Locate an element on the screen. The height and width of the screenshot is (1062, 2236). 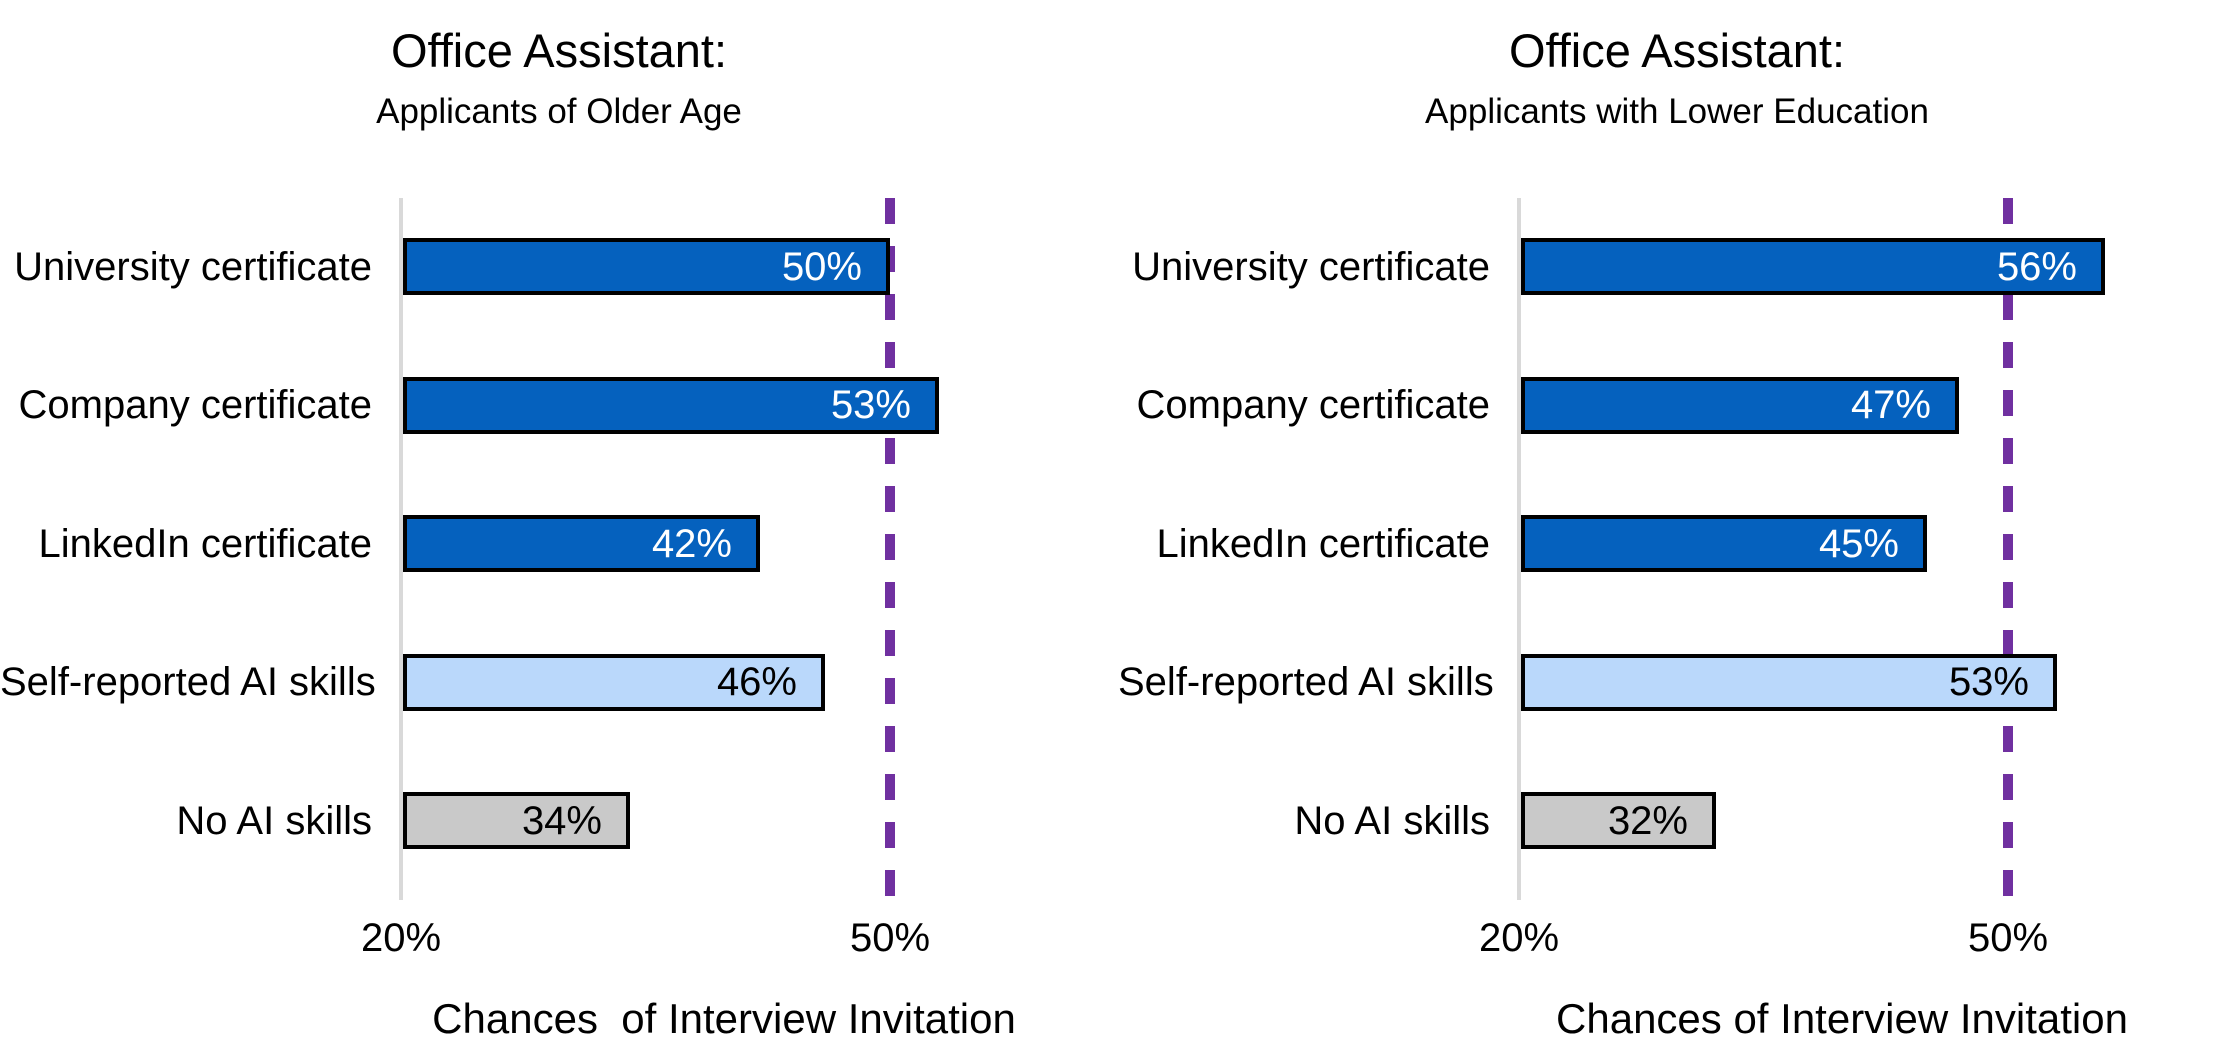
chart-subtitle: Applicants with Lower Education is located at coordinates (1677, 111).